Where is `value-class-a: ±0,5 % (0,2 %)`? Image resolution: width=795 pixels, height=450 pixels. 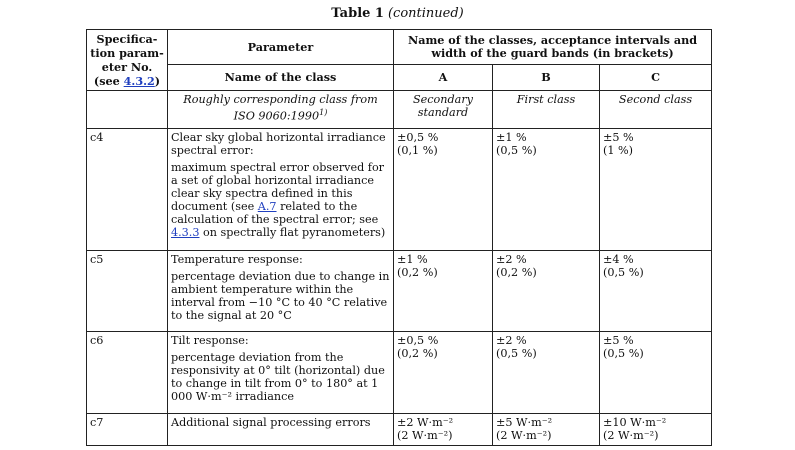
value-class-a: ±0,5 % (0,2 %) is located at coordinates (443, 372).